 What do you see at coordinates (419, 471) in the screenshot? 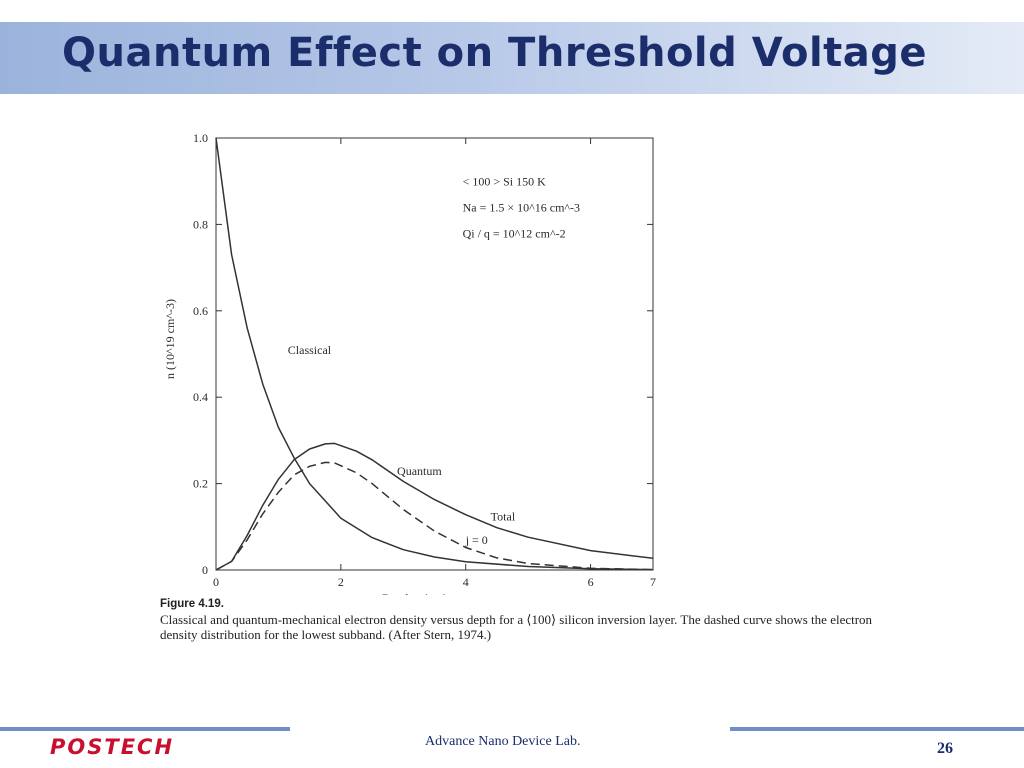
I see `curve-label: Quantum` at bounding box center [419, 471].